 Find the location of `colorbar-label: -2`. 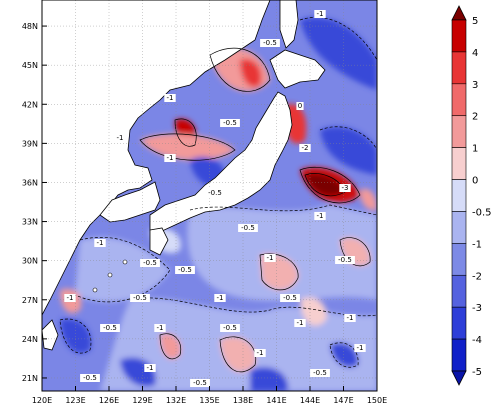

colorbar-label: -2 is located at coordinates (477, 276).